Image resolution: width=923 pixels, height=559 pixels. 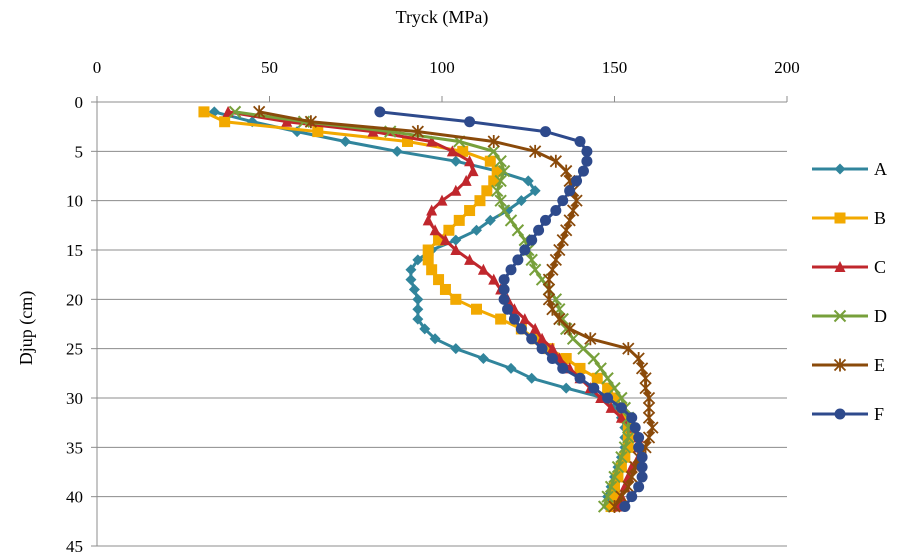 I want to click on x-tick-label: 0, so click(x=97, y=67).